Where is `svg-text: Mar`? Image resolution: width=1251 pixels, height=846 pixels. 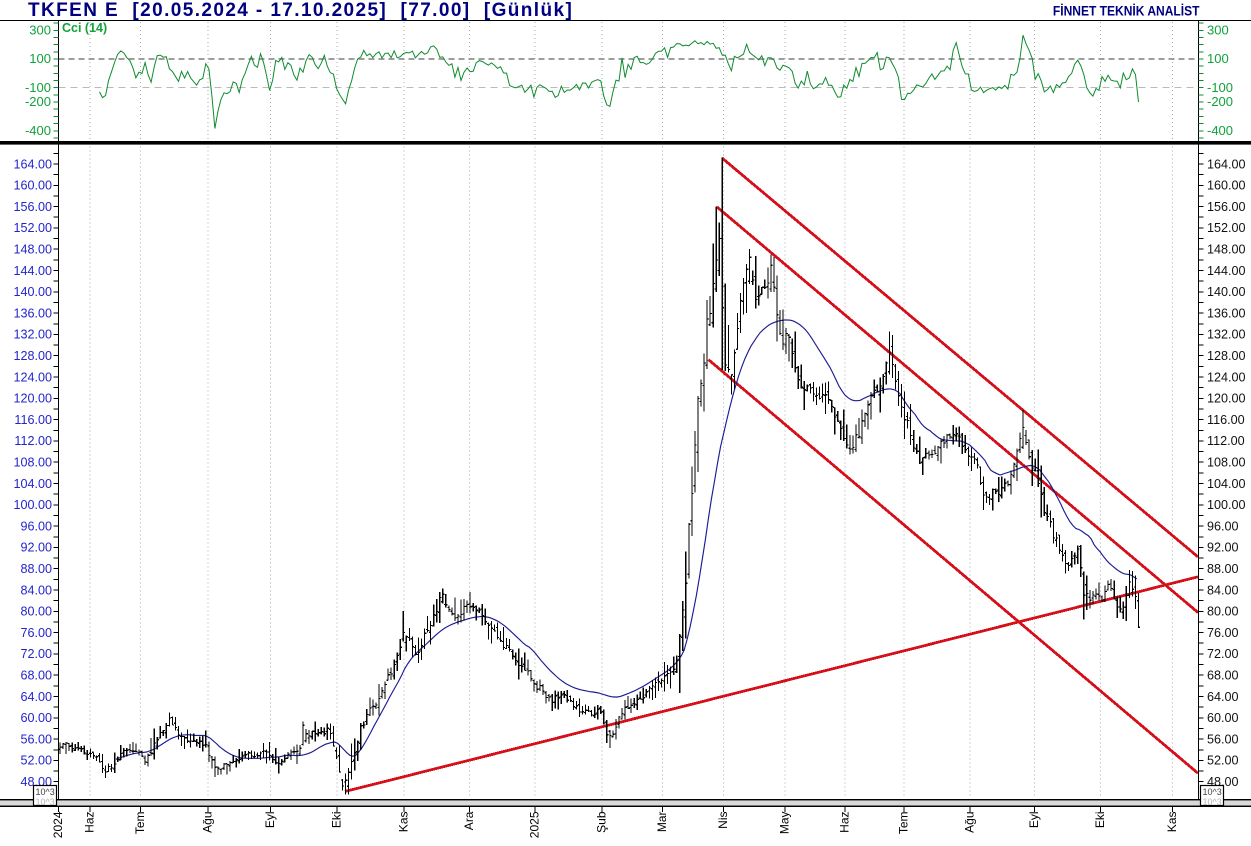
svg-text: Mar is located at coordinates (662, 822).